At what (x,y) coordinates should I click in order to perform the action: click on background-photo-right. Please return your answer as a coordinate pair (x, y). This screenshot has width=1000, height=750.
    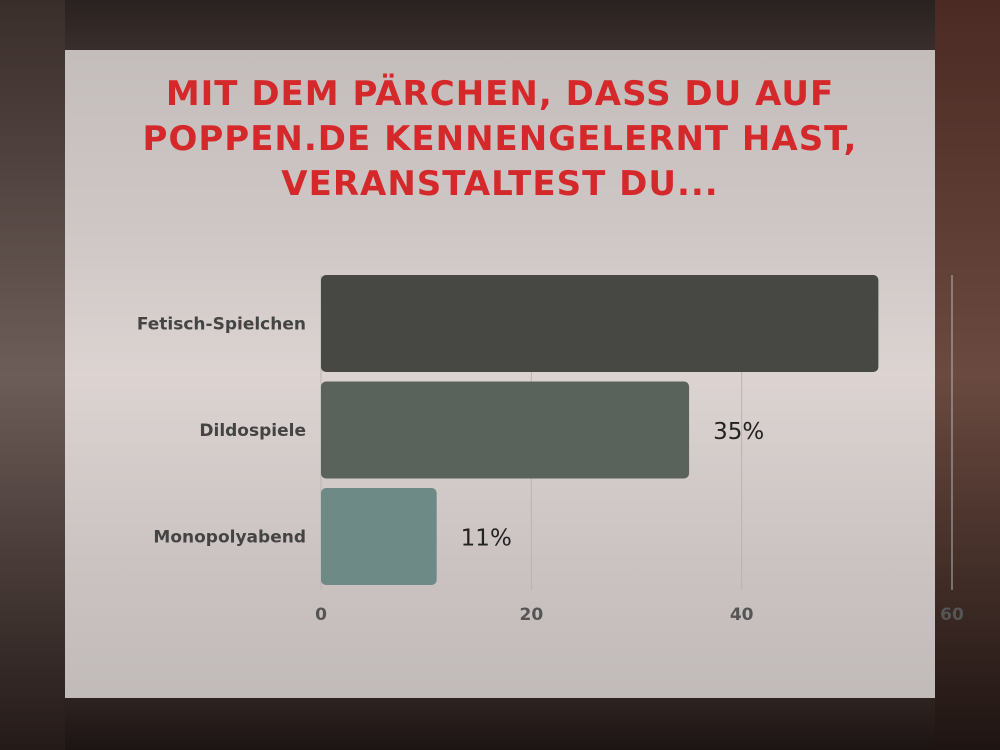
    Looking at the image, I should click on (967, 375).